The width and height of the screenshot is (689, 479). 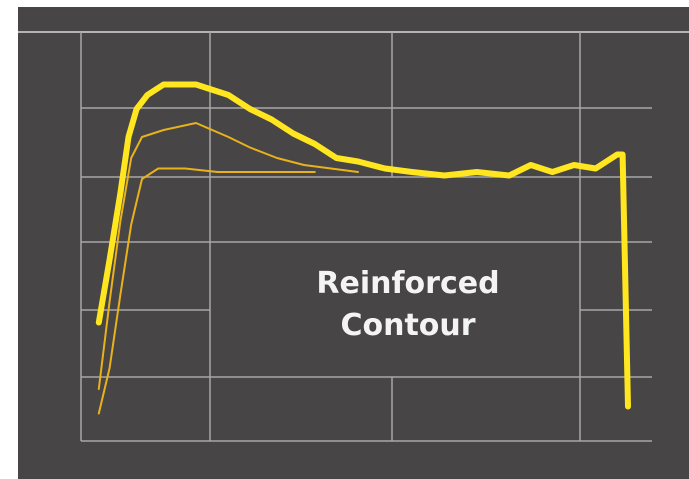 What do you see at coordinates (408, 305) in the screenshot?
I see `chart-annotation: Reinforced Contour` at bounding box center [408, 305].